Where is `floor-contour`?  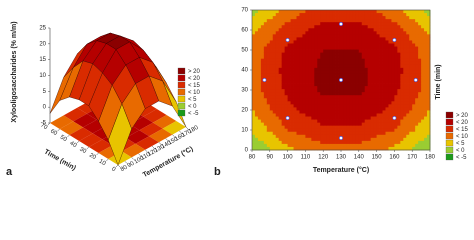
floor-contour is located at coordinates (174, 128).